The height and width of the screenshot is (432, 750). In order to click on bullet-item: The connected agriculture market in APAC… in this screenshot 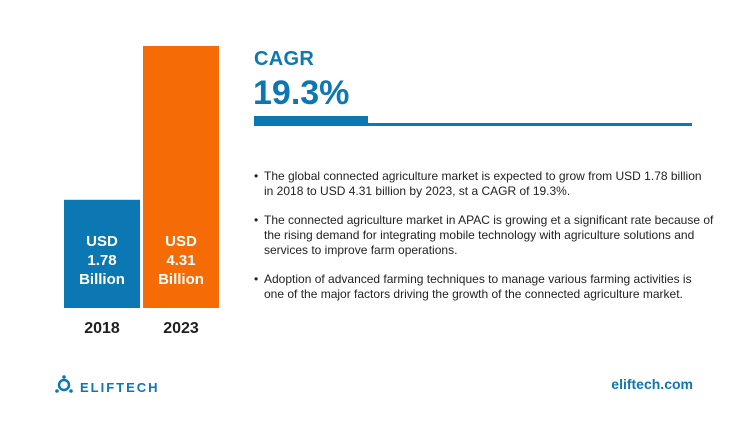, I will do `click(484, 235)`.